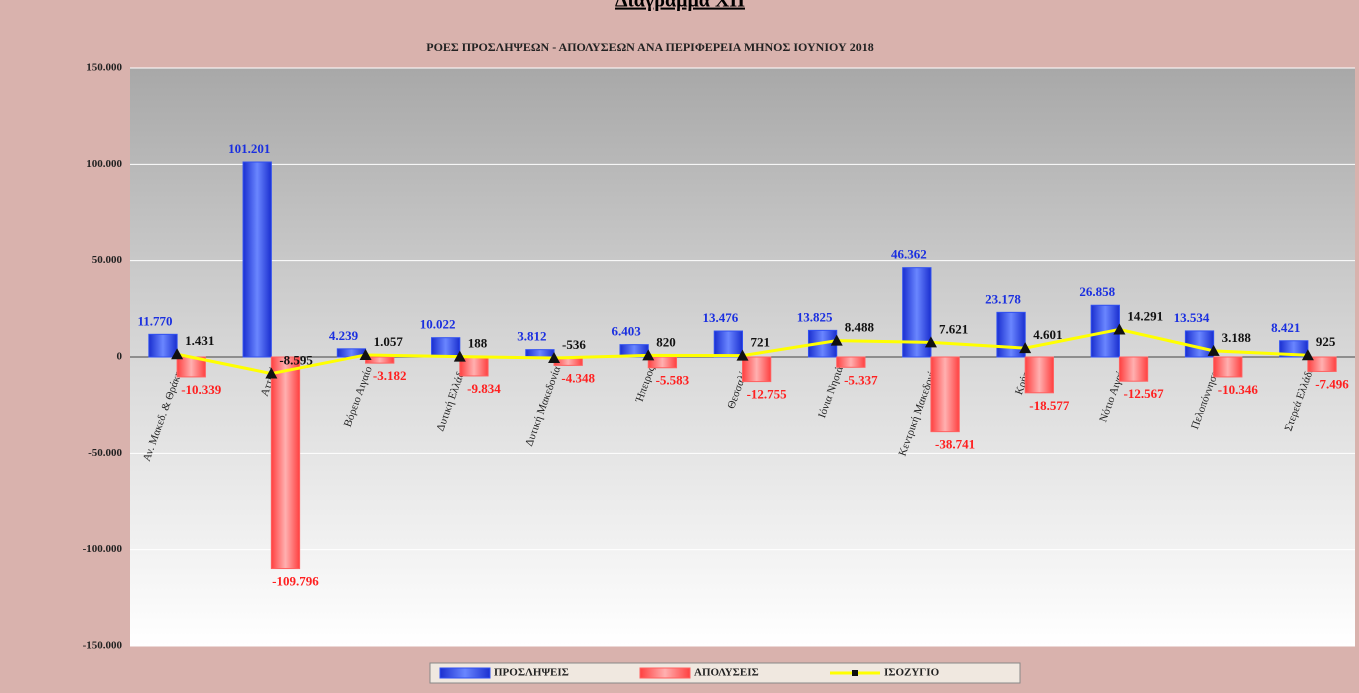 Image resolution: width=1359 pixels, height=693 pixels. What do you see at coordinates (120, 357) in the screenshot?
I see `y-tick-label: 0` at bounding box center [120, 357].